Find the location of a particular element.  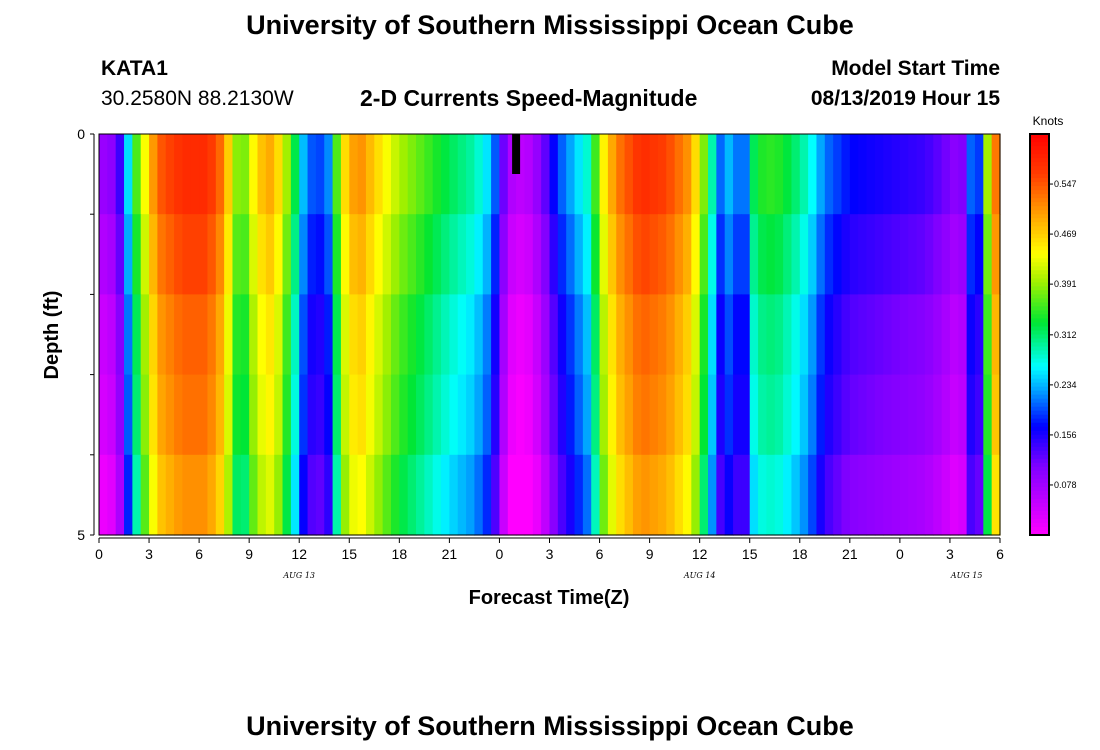

x-tick-label: 9 is located at coordinates (650, 554).